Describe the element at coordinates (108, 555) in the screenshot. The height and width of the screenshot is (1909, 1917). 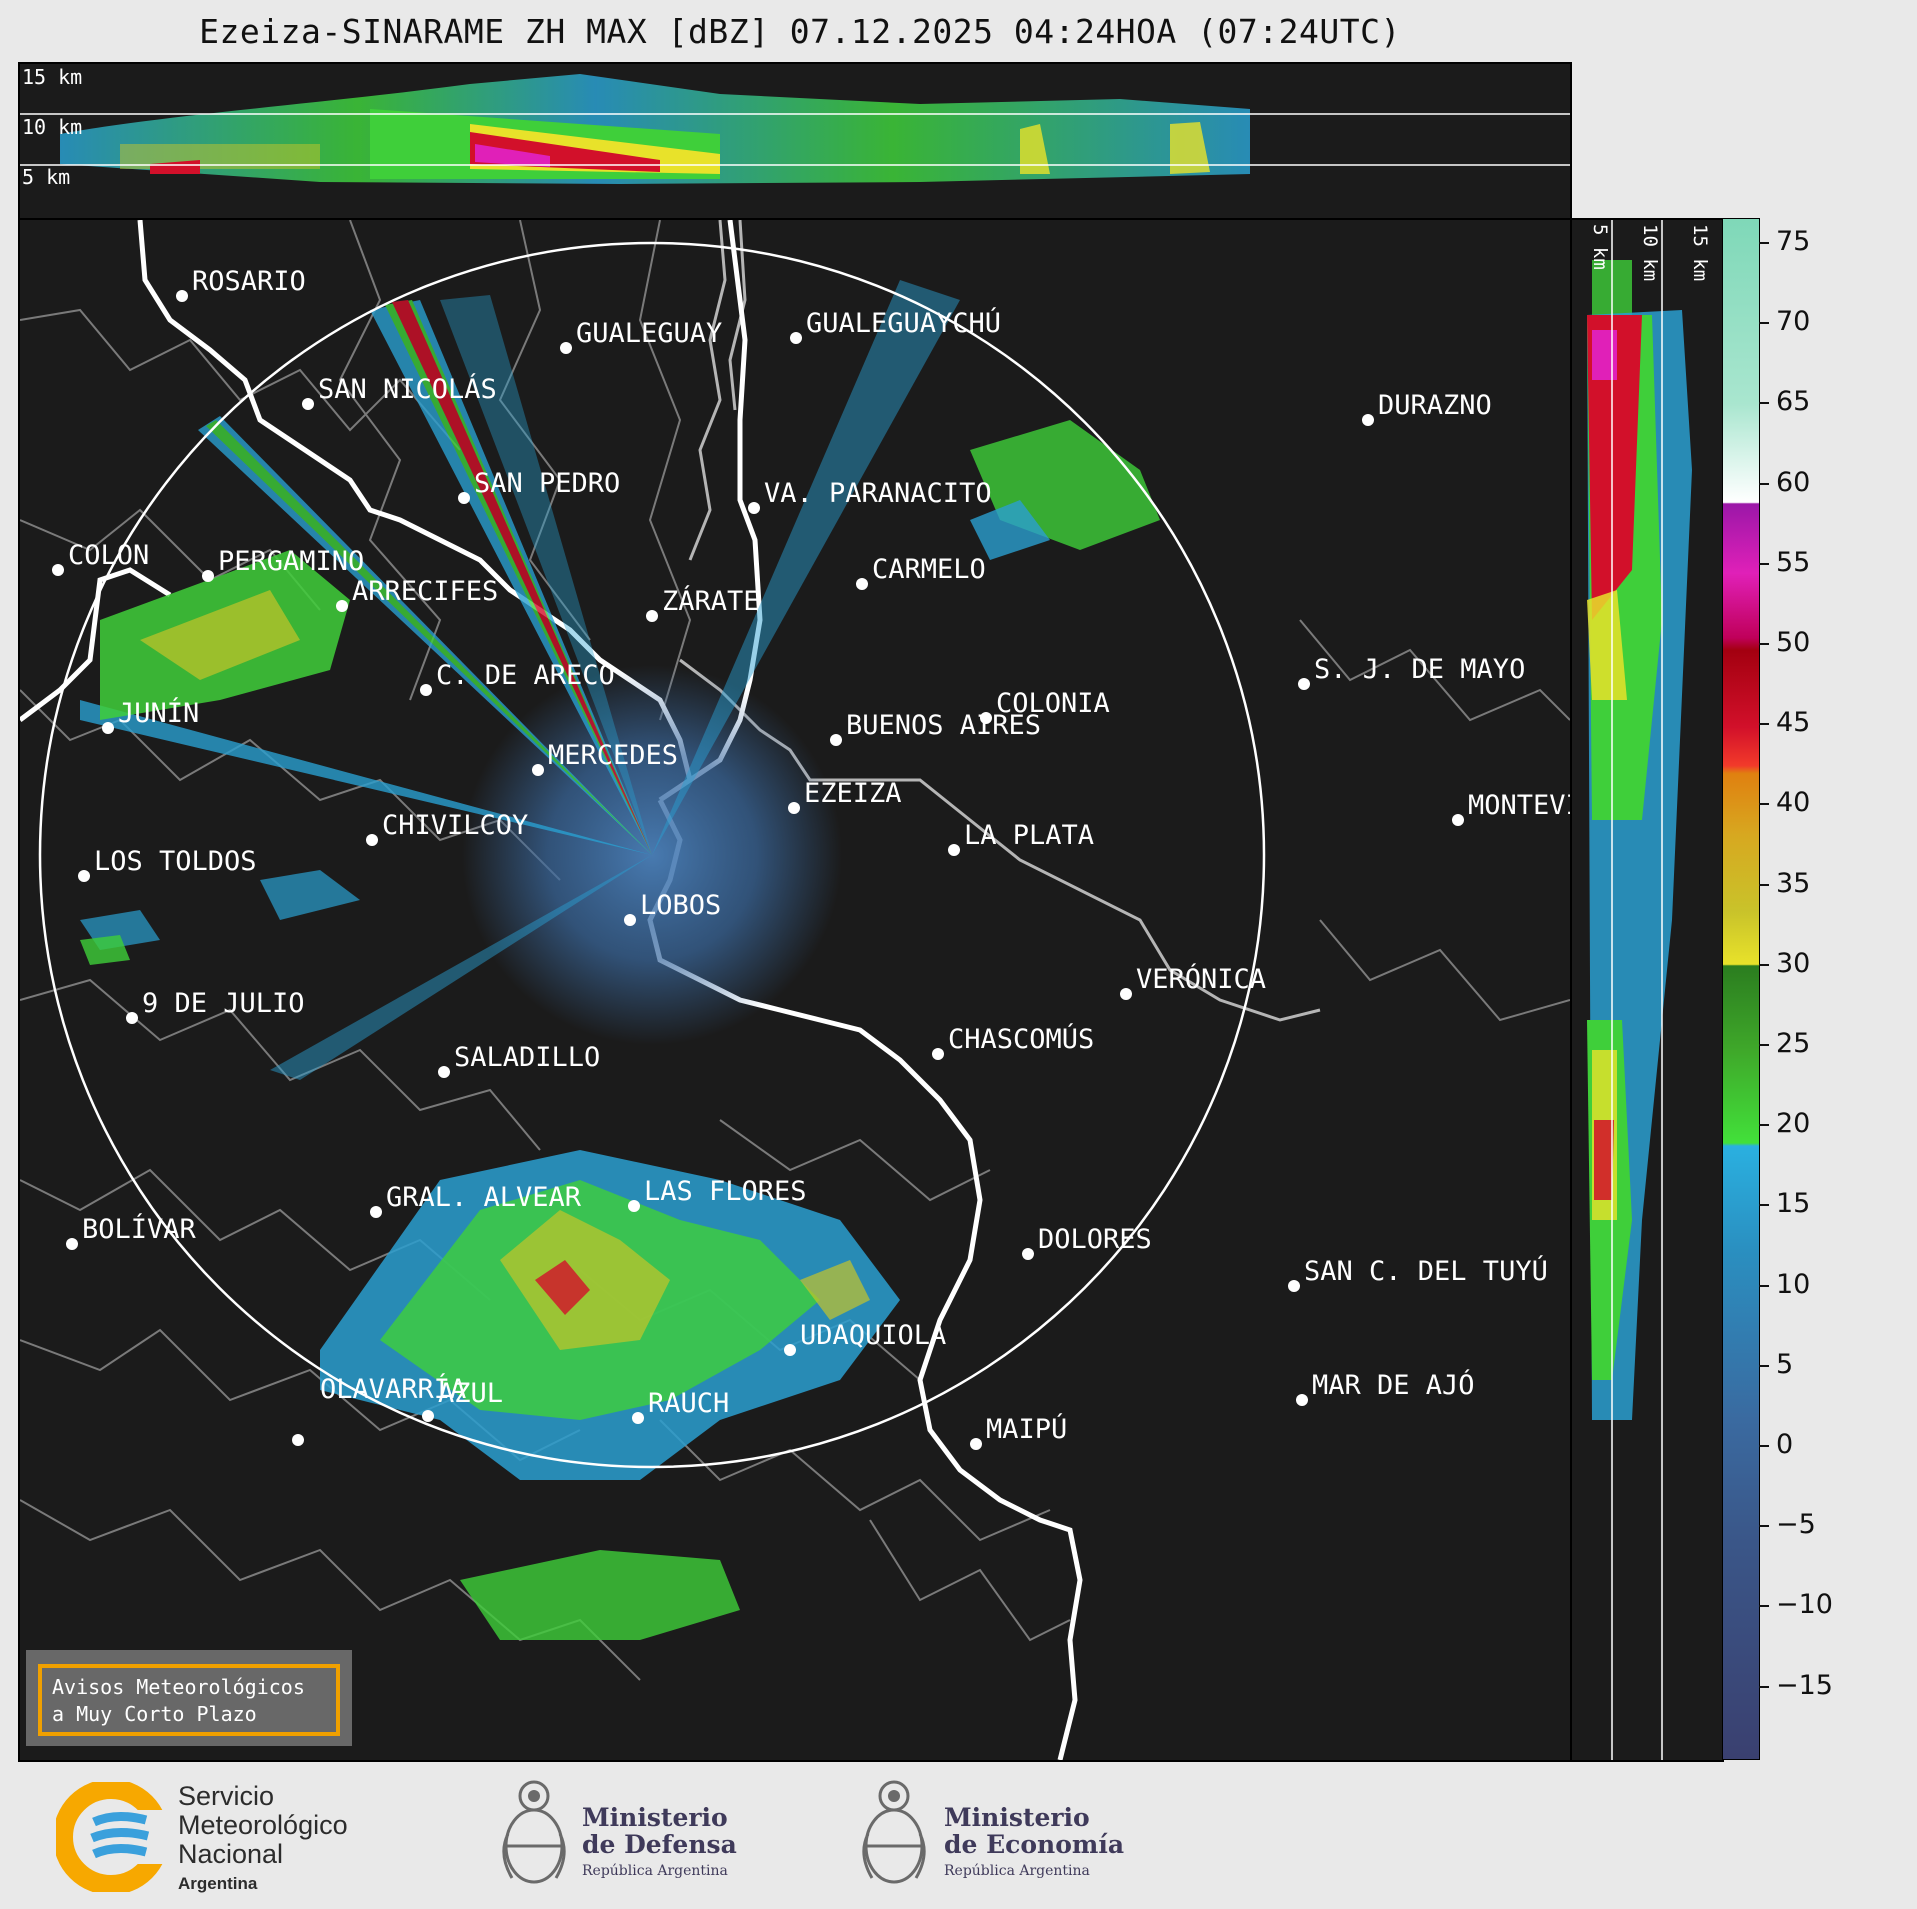
I see `city-label: COLON` at that location.